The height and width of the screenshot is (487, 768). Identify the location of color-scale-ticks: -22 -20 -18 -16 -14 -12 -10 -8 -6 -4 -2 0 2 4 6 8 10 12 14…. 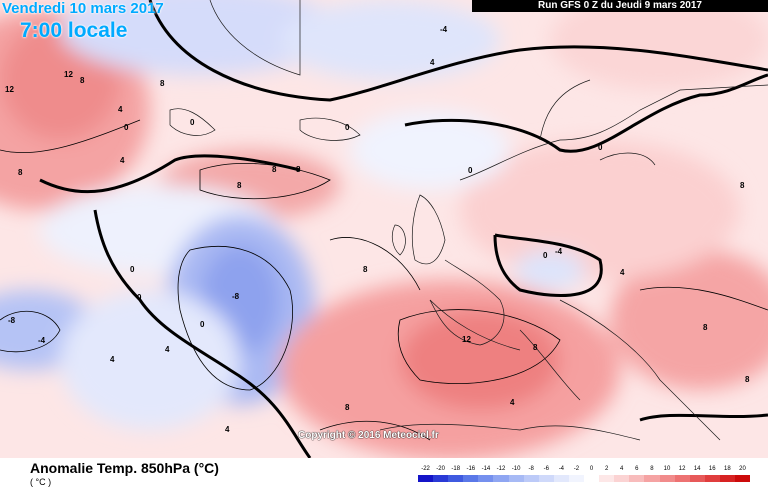
(584, 470).